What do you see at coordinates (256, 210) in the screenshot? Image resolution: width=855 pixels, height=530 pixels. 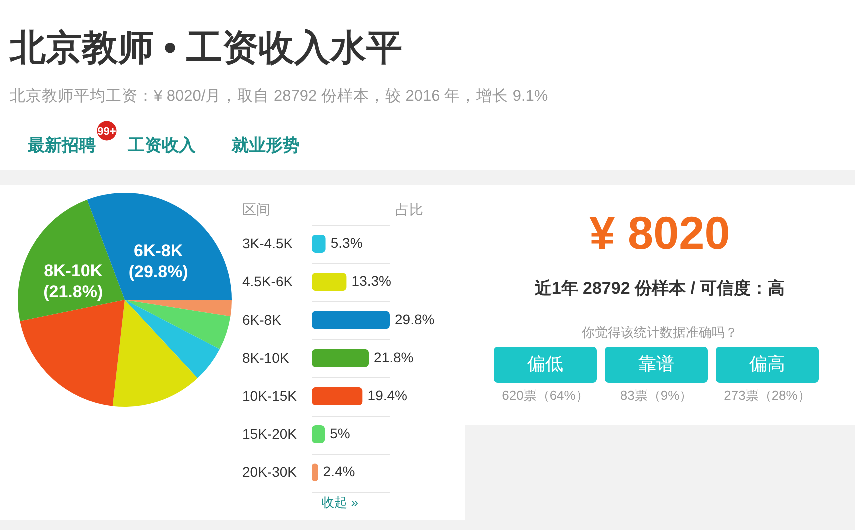 I see `y-axis-title: 区间` at bounding box center [256, 210].